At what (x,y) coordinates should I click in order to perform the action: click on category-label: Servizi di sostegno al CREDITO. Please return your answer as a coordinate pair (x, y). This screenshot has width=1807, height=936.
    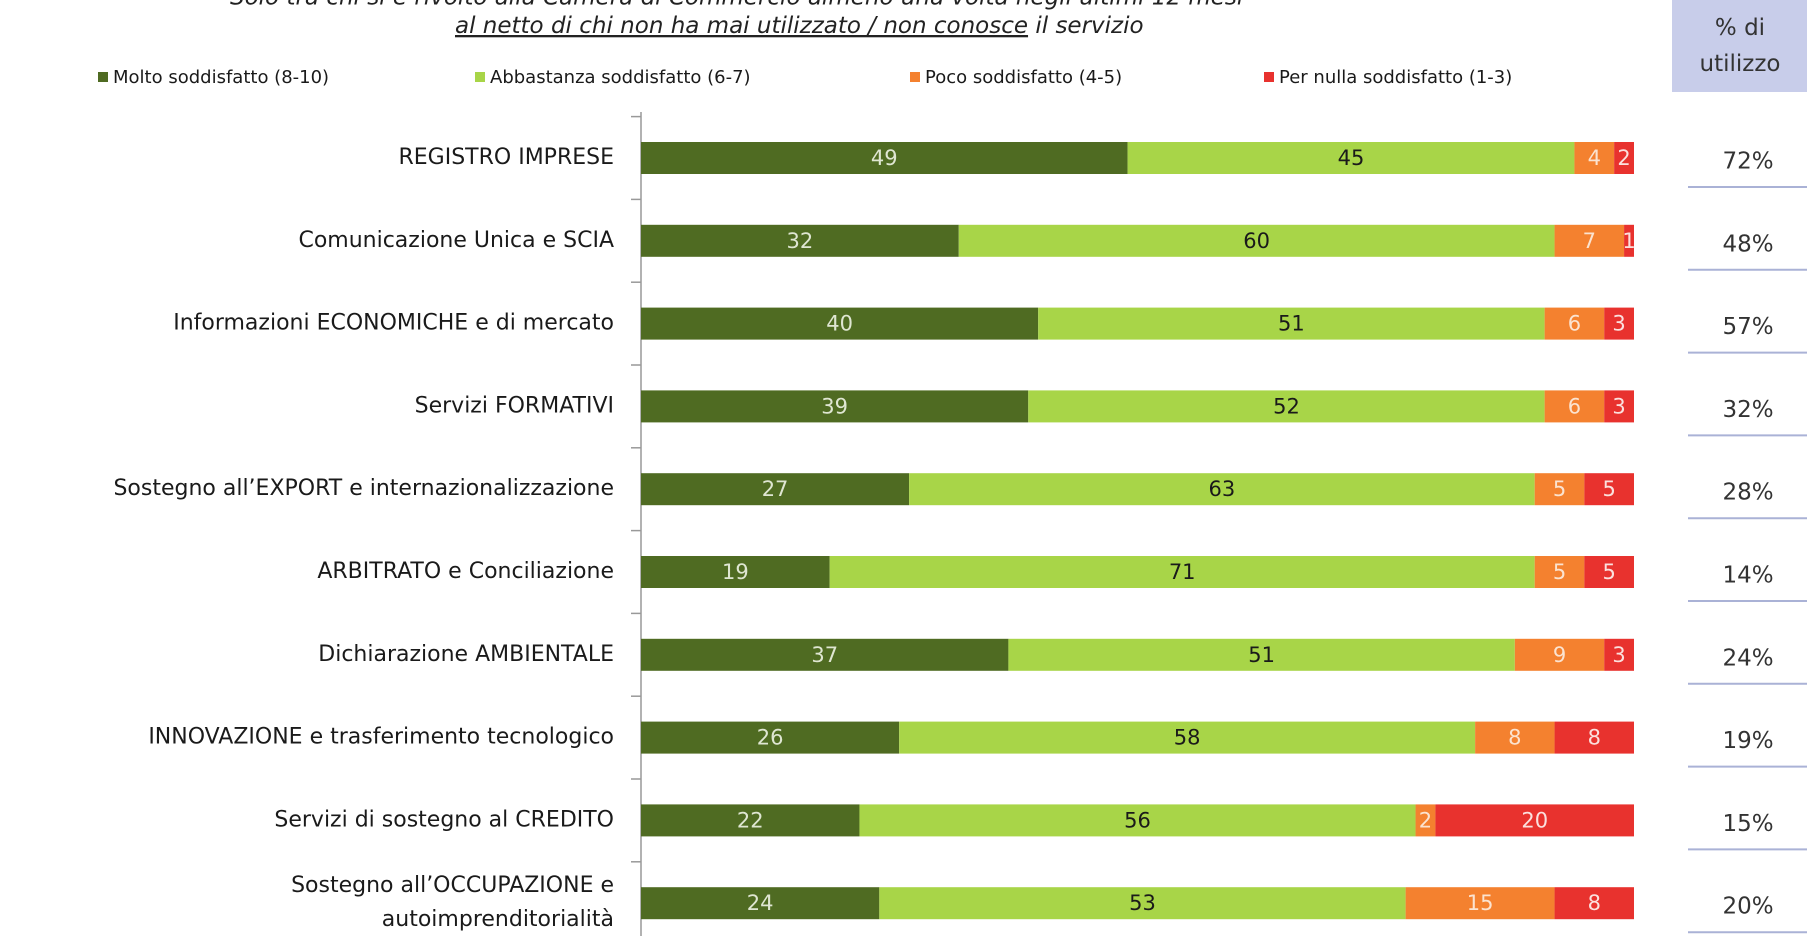
    Looking at the image, I should click on (444, 819).